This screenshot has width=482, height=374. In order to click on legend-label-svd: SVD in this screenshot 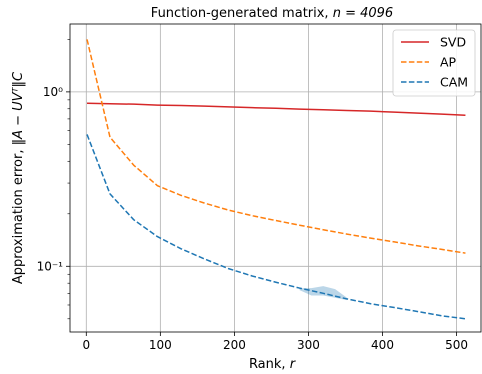, I will do `click(453, 42)`.